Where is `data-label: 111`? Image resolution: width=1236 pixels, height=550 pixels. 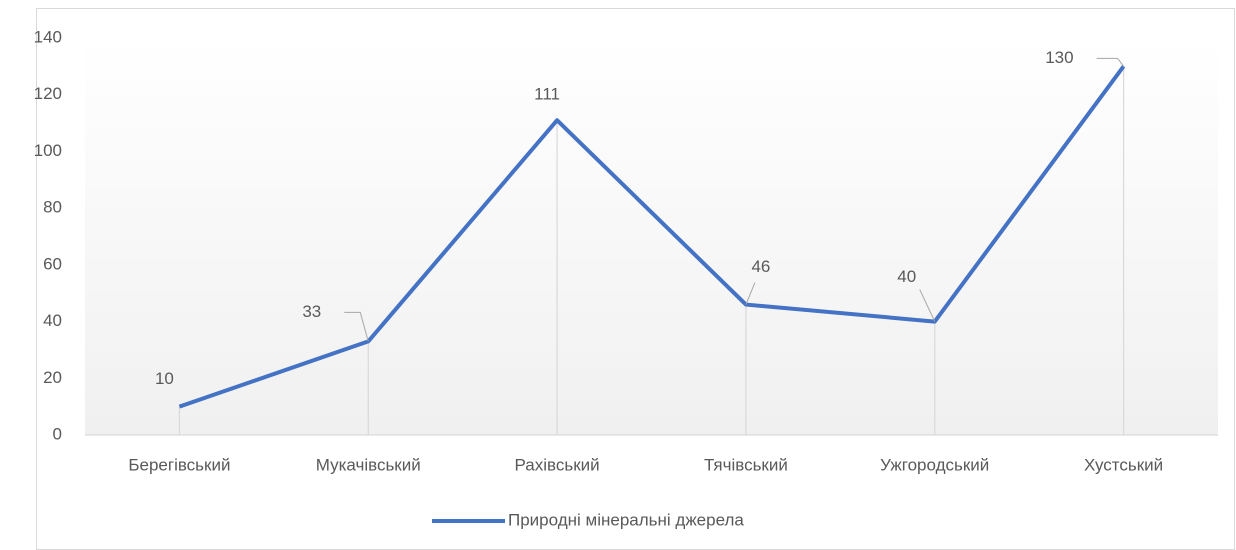
data-label: 111 is located at coordinates (547, 94).